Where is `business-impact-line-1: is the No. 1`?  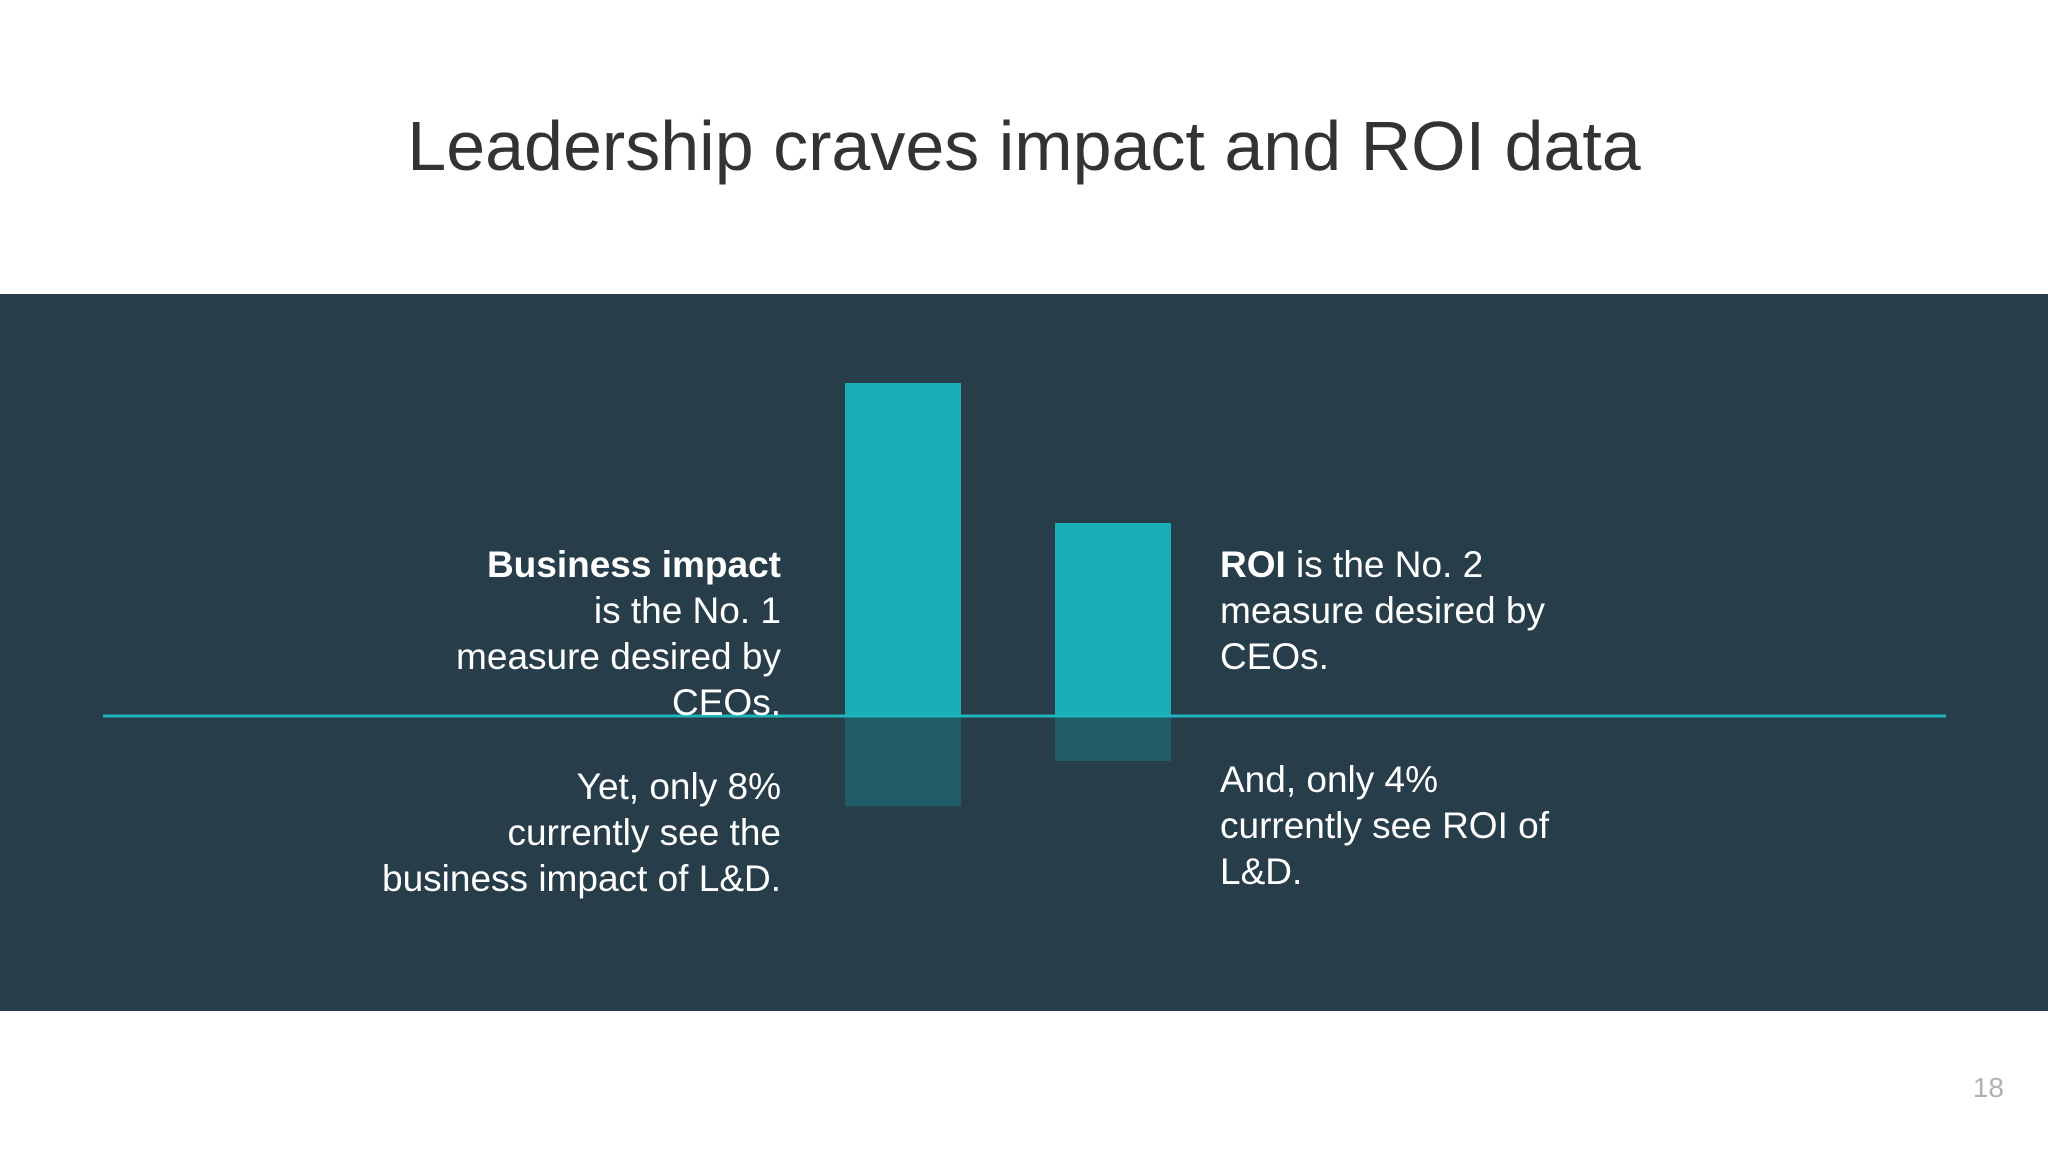
business-impact-line-1: is the No. 1 is located at coordinates (687, 610).